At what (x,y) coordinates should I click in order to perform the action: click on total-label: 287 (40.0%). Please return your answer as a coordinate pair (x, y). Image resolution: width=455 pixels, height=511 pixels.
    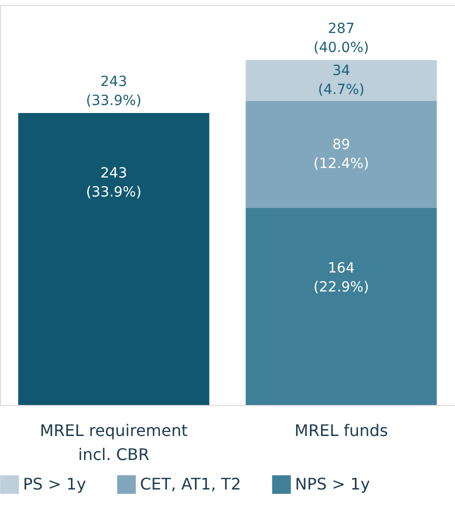
    Looking at the image, I should click on (341, 38).